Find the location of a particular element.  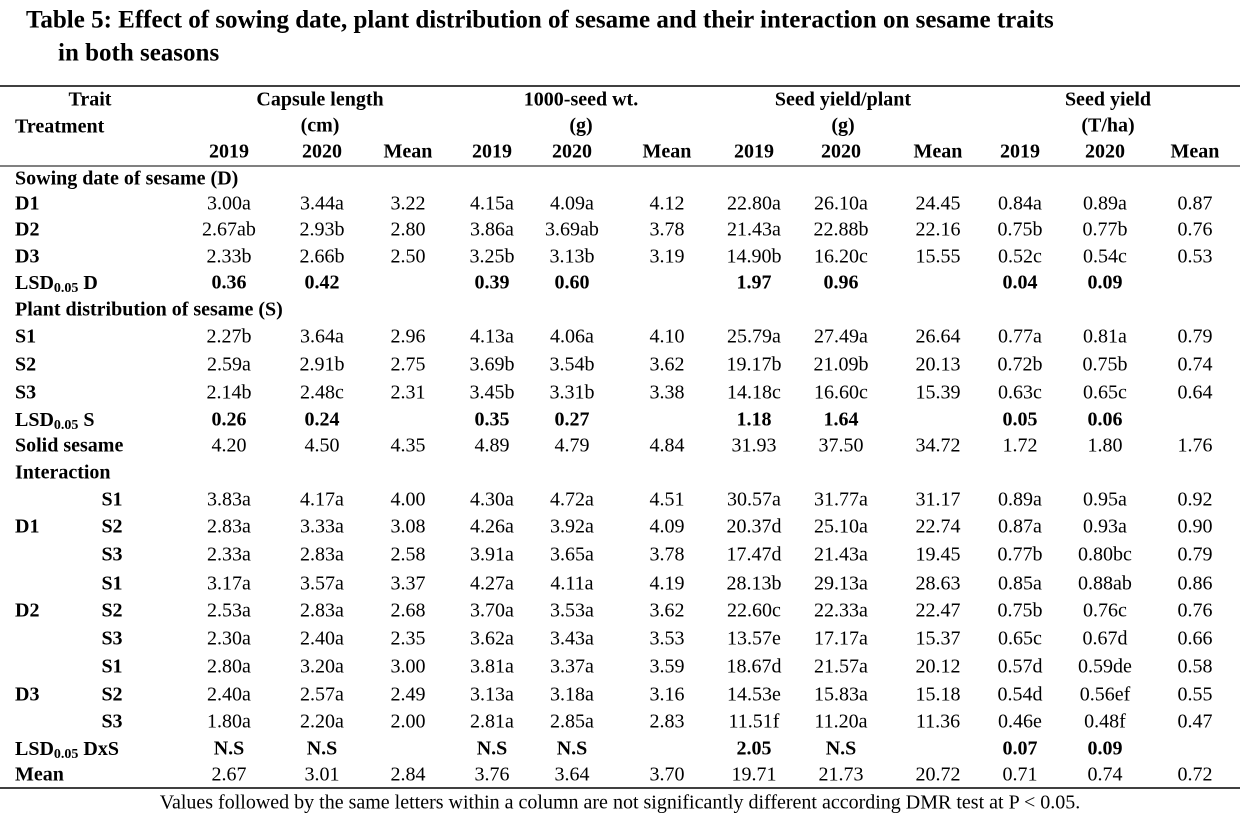

lsd-label: LSD0.05 S is located at coordinates (55, 421).